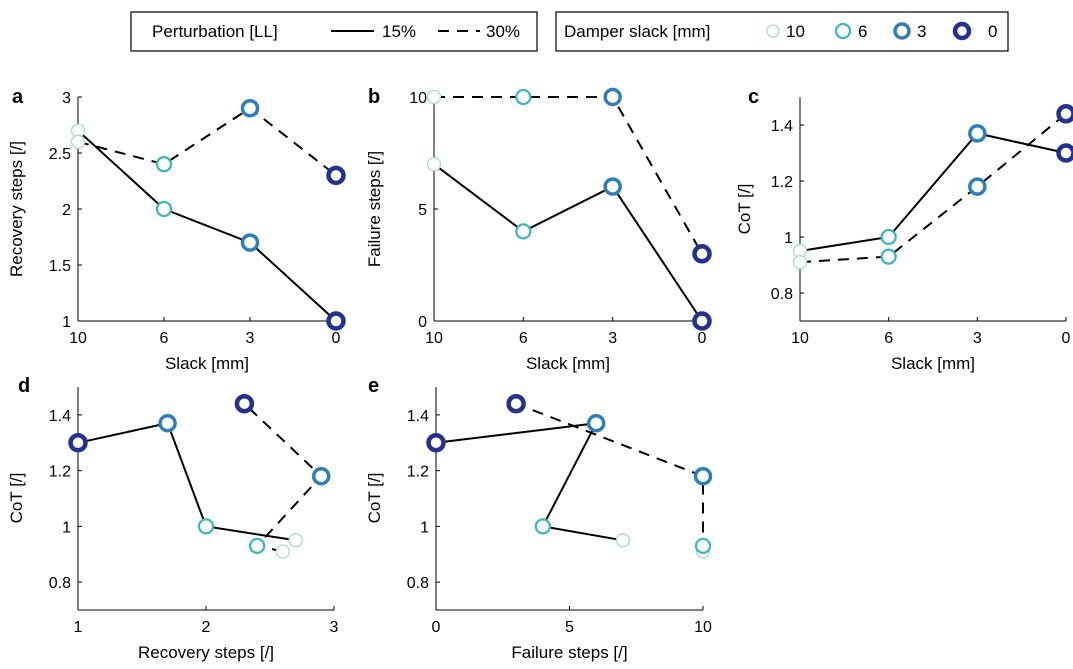 The image size is (1073, 669). Describe the element at coordinates (250, 242) in the screenshot. I see `data-point-a-15-slack3` at that location.